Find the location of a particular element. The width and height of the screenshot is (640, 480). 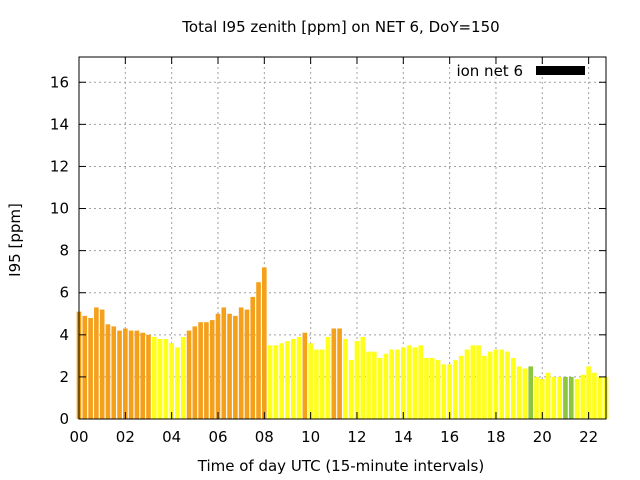

x-axis-label: Time of day UTC (15-minute intervals) is located at coordinates (340, 466).